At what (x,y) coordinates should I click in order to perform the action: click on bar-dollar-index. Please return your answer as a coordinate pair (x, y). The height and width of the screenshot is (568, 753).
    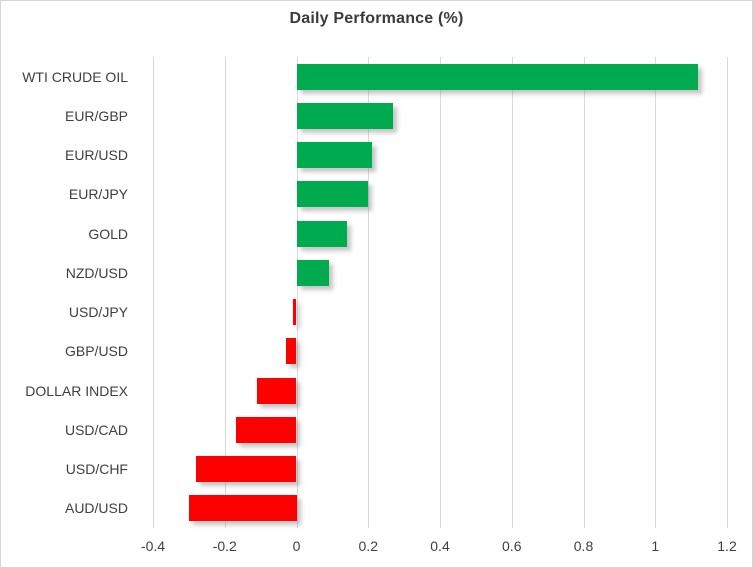
    Looking at the image, I should click on (277, 390).